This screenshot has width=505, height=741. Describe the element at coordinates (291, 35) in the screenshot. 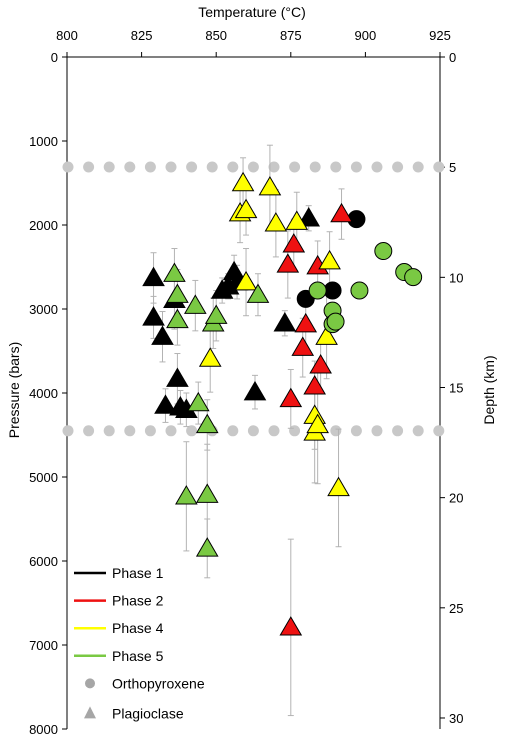

I see `x-tick-label: 875` at that location.